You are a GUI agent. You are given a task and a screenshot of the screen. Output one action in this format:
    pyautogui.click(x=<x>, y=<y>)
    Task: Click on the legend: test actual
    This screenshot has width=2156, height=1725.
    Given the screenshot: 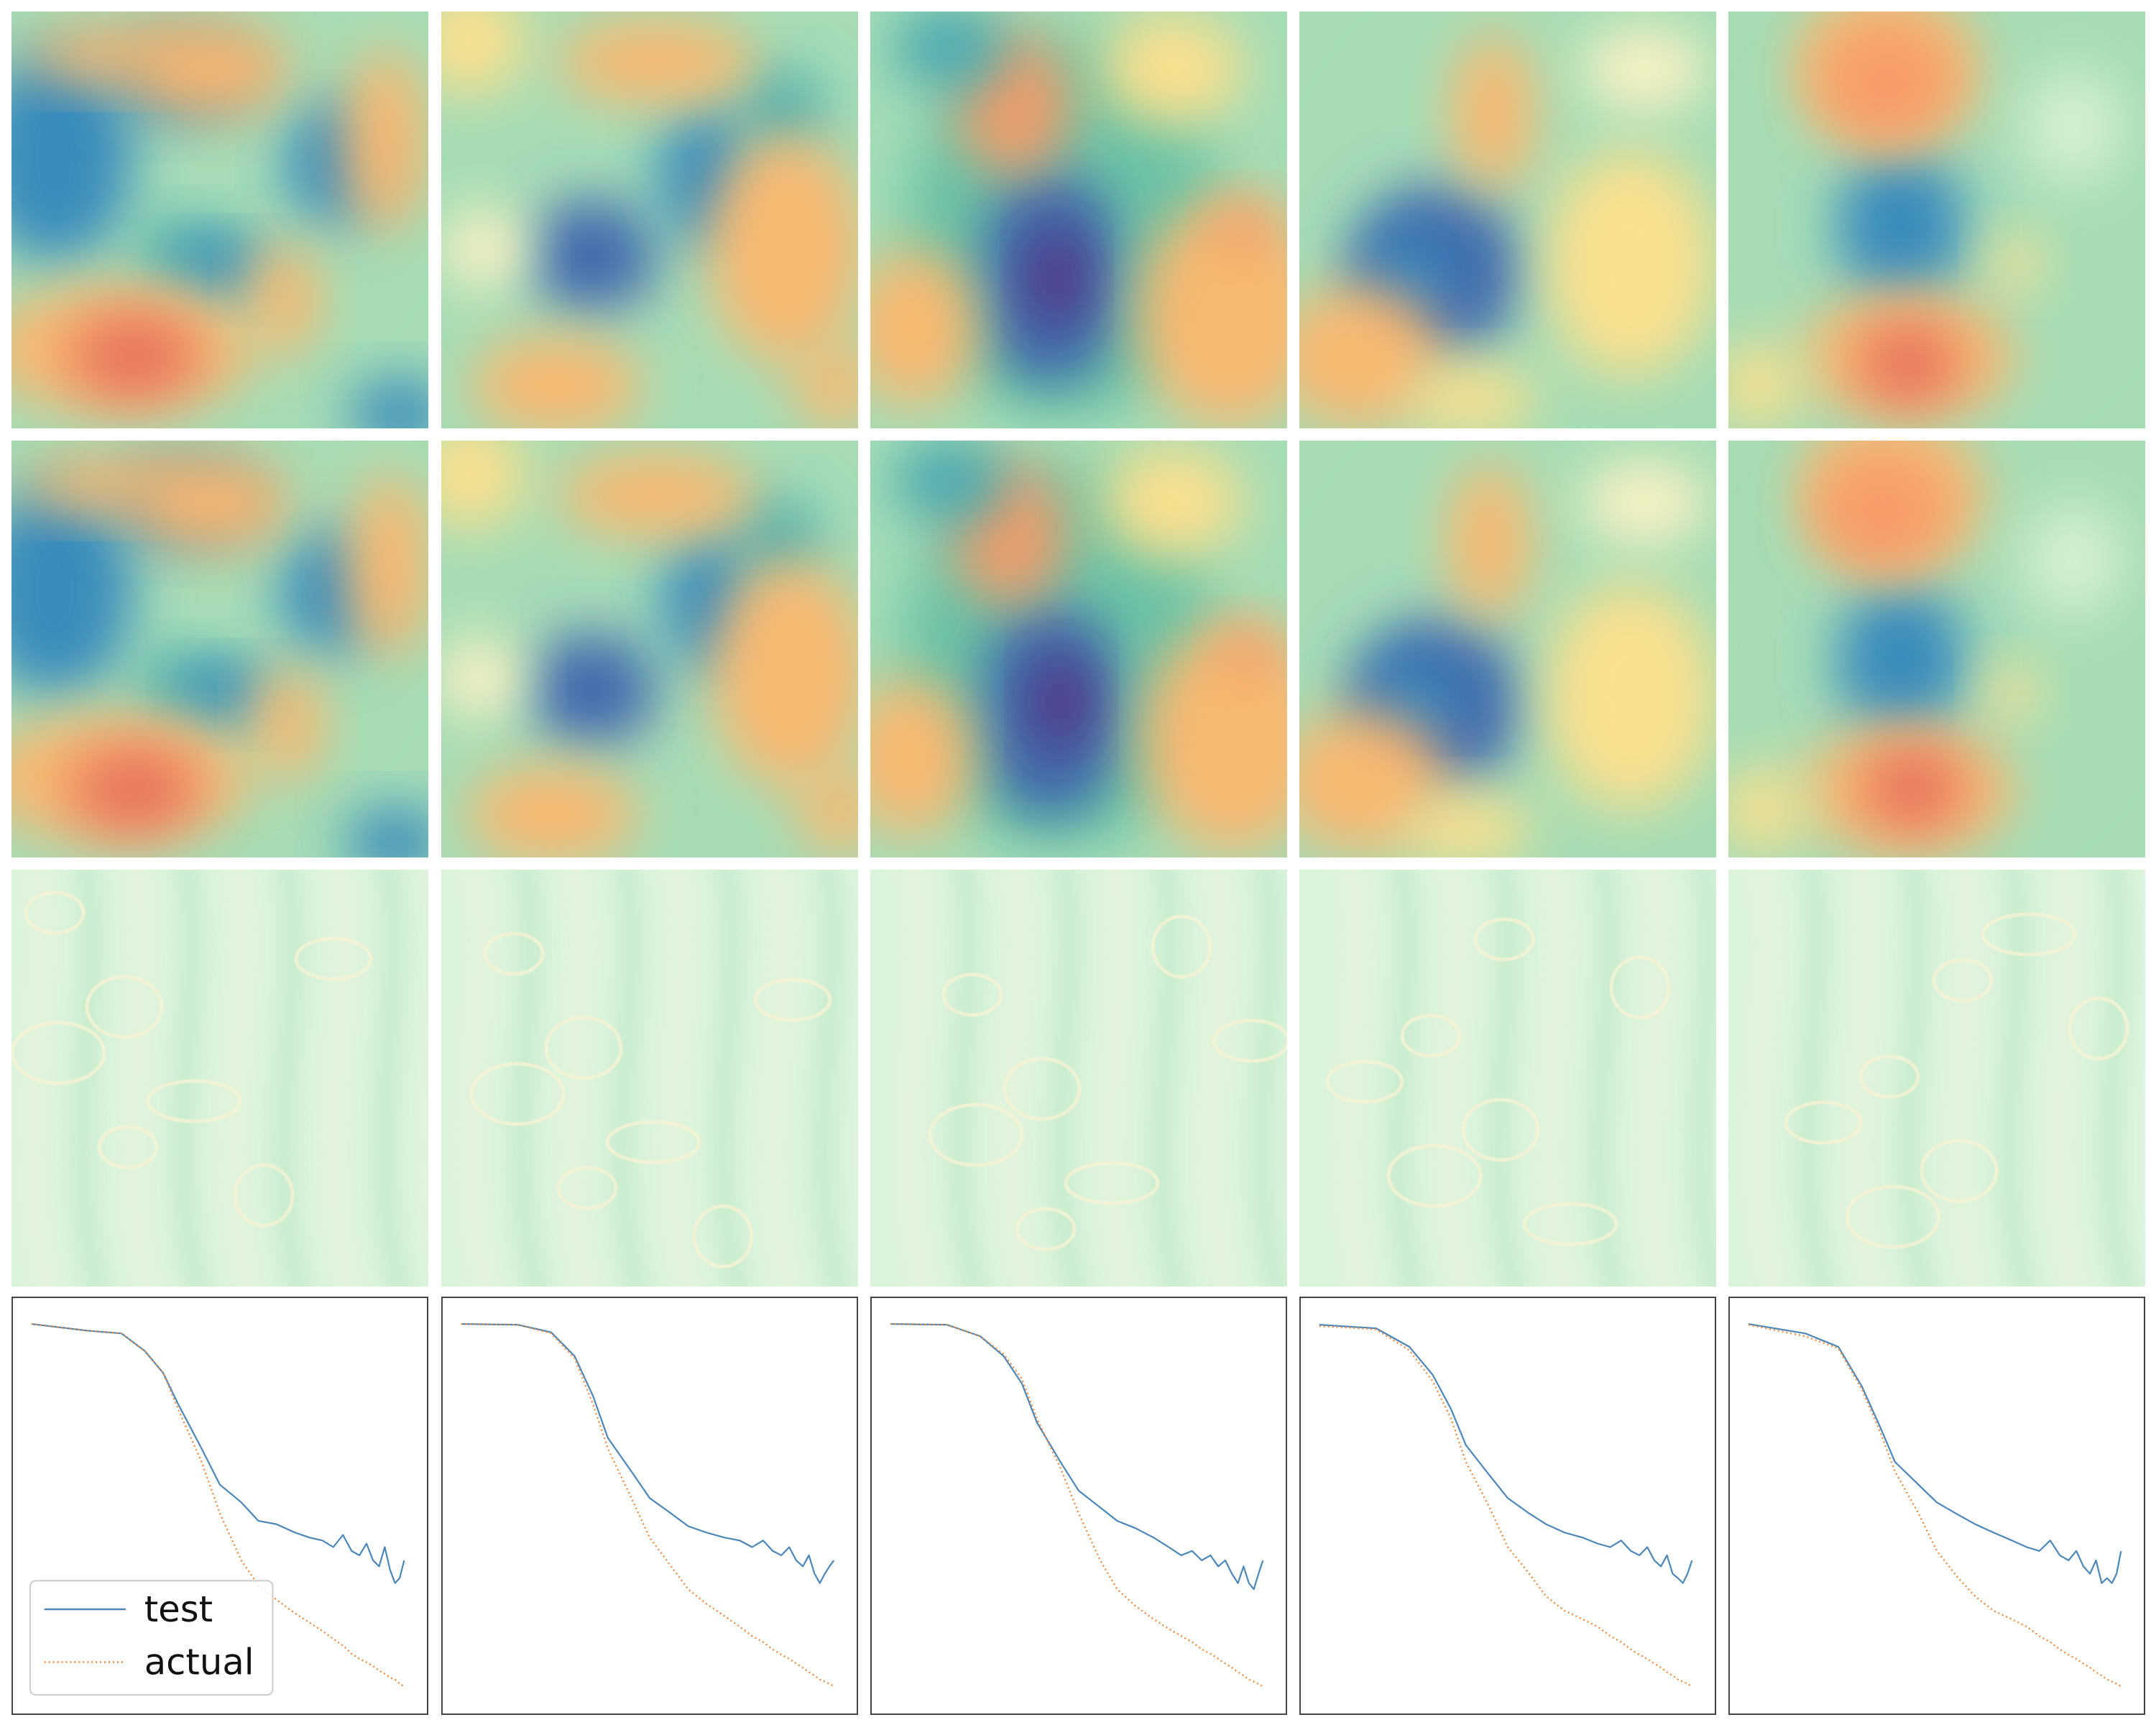 What is the action you would take?
    pyautogui.click(x=152, y=1638)
    